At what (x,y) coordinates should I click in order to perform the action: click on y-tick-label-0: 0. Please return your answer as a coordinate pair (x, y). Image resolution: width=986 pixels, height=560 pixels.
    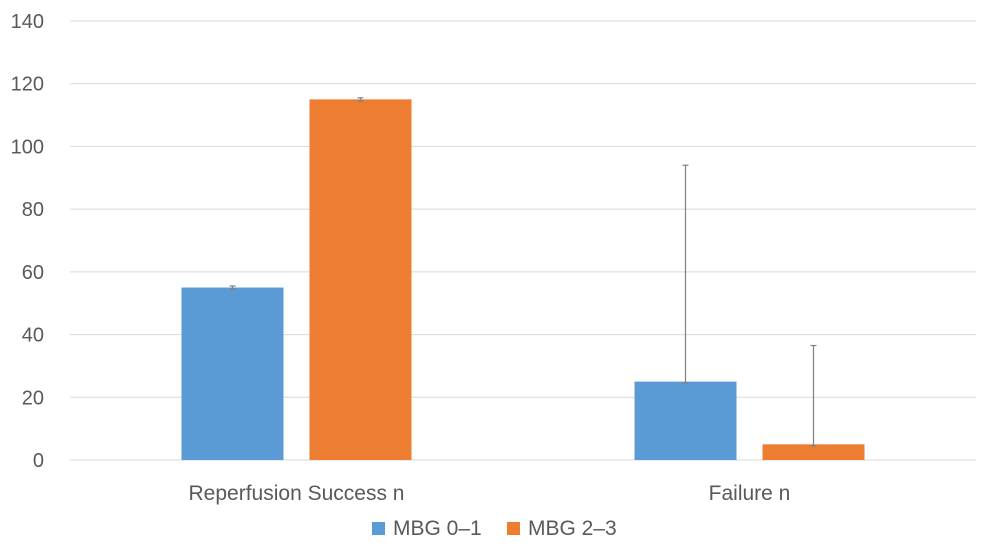
    Looking at the image, I should click on (38, 461).